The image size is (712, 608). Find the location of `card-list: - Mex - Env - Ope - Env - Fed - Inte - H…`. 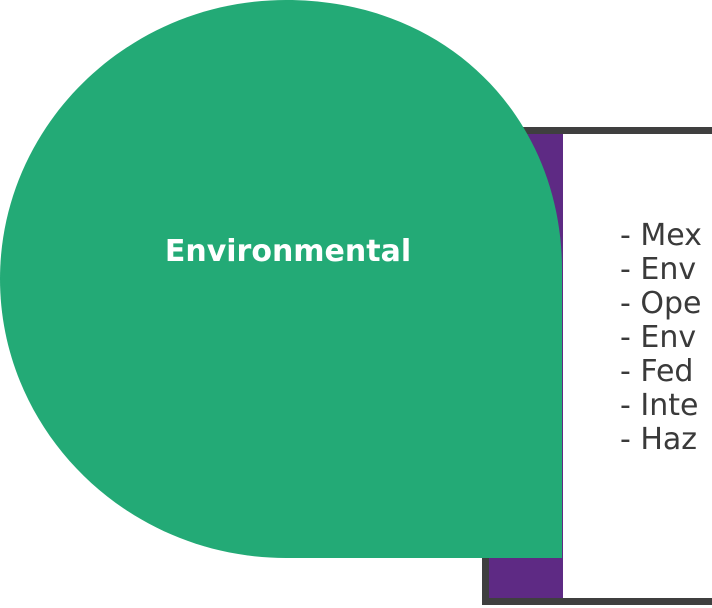

card-list: - Mex - Env - Ope - Env - Fed - Inte - H… is located at coordinates (661, 338).